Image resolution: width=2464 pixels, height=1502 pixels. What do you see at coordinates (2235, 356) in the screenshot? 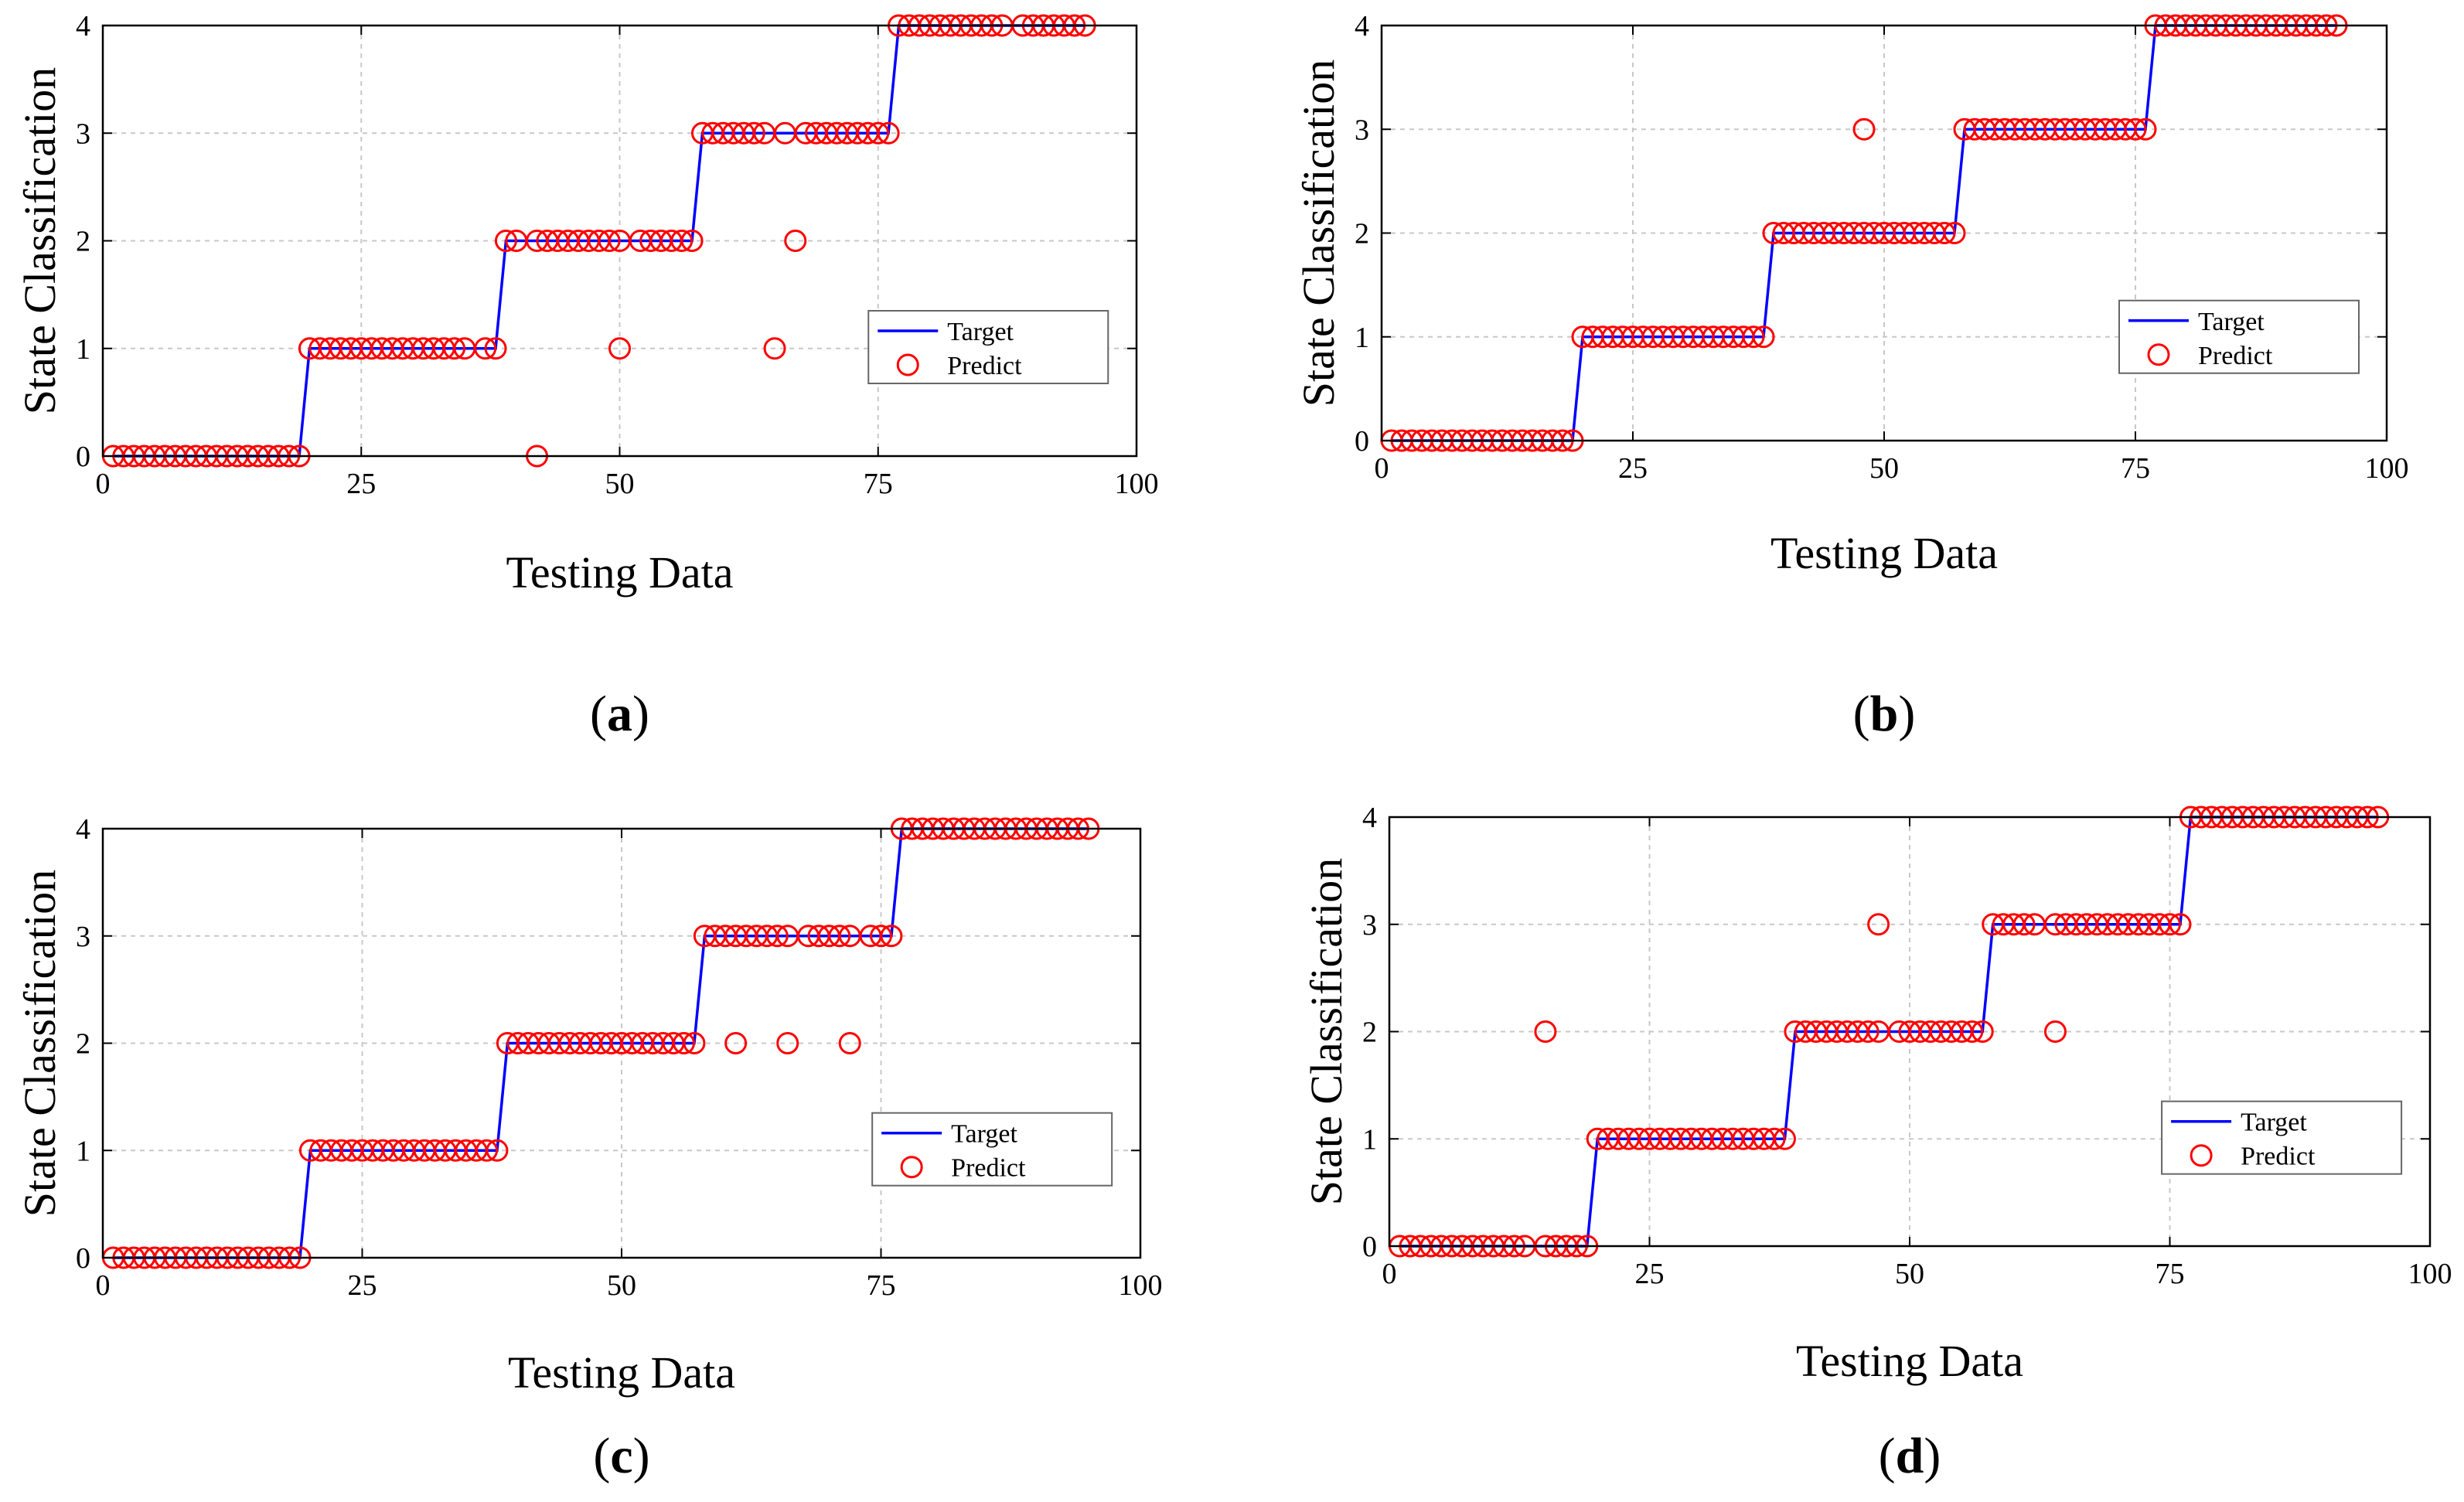
I see `legend-predict-label: Predict` at bounding box center [2235, 356].